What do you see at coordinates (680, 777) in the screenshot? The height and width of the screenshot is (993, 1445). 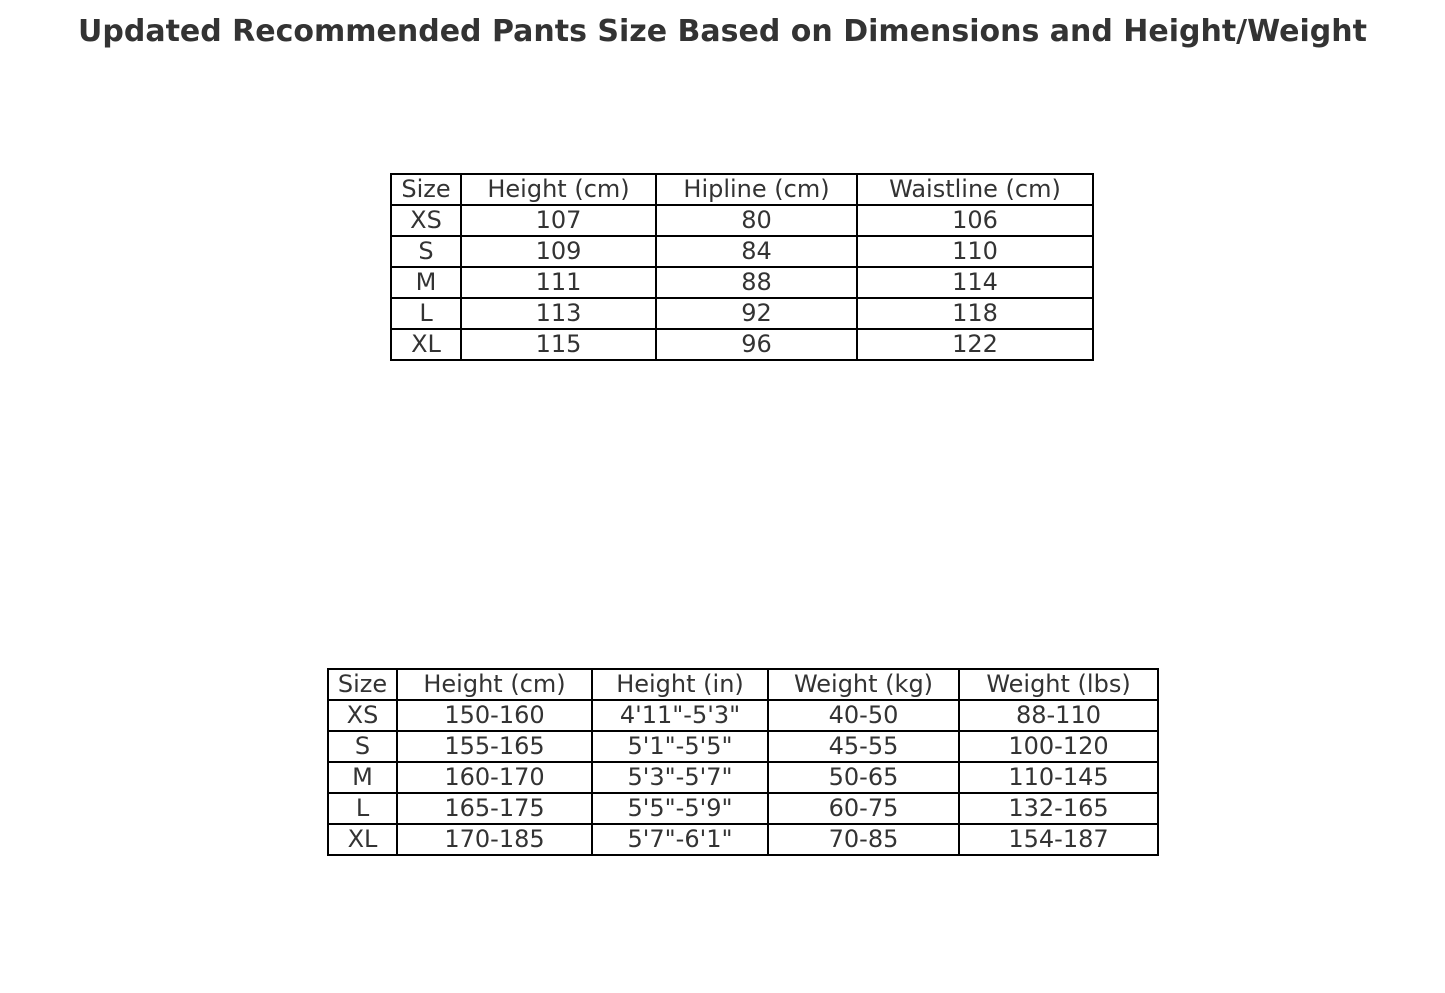 I see `table-cell: 5'3"-5'7"` at bounding box center [680, 777].